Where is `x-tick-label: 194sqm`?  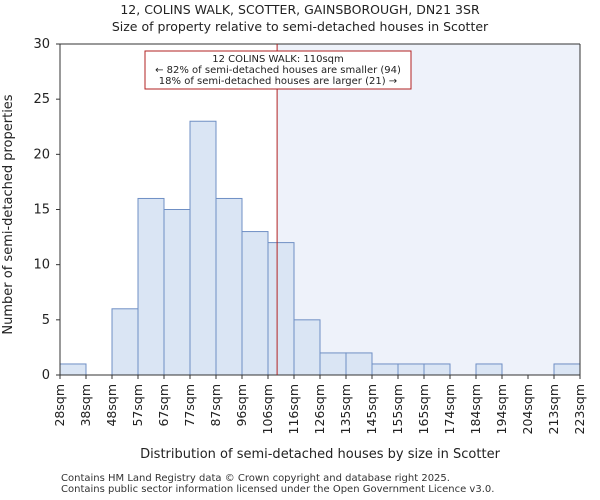 x-tick-label: 194sqm is located at coordinates (501, 409).